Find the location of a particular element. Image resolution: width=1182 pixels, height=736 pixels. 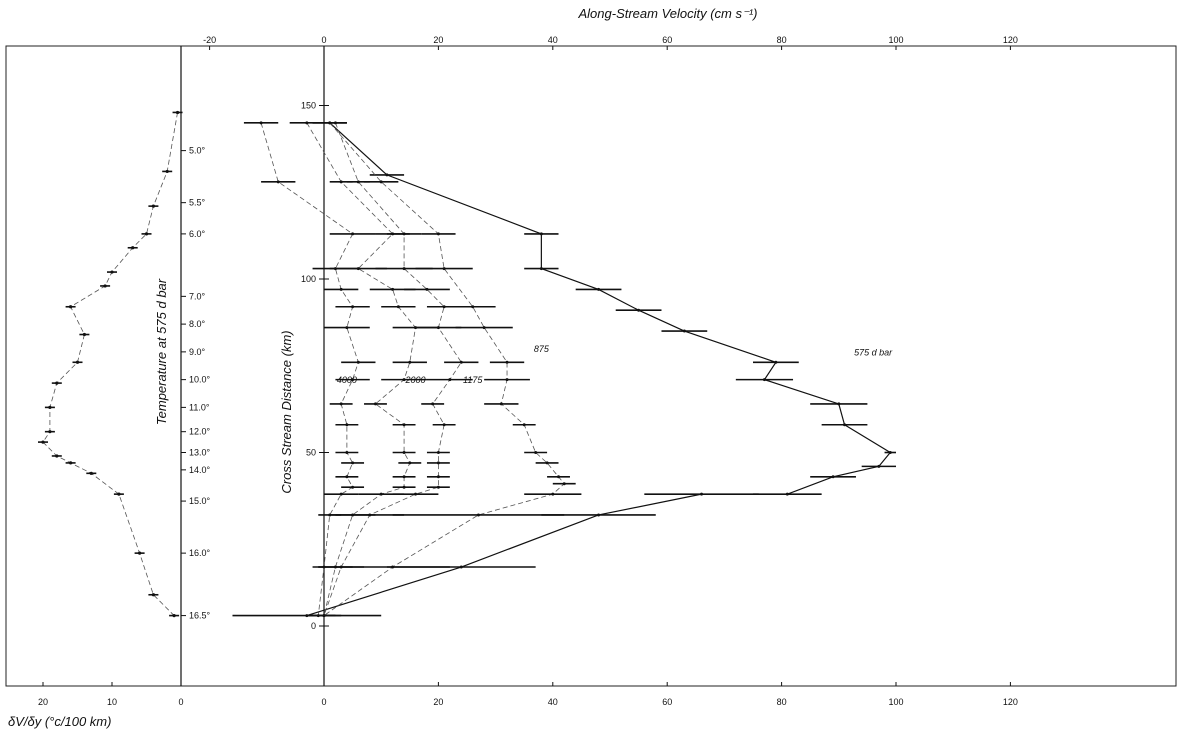

y-axis-tick-label: 150 is located at coordinates (308, 106).